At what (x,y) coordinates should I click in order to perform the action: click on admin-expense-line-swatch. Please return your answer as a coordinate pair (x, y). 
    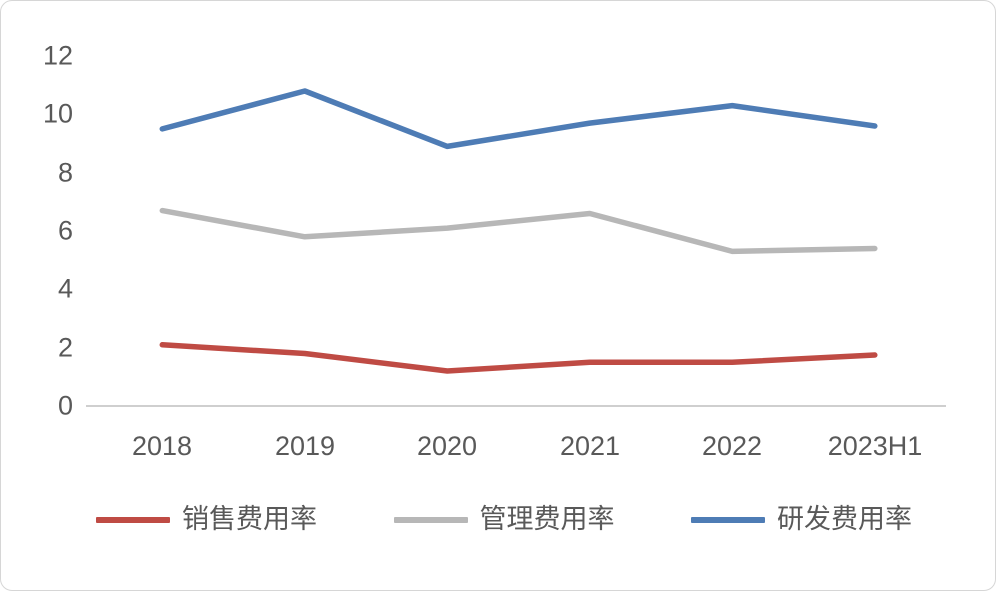
    Looking at the image, I should click on (430, 519).